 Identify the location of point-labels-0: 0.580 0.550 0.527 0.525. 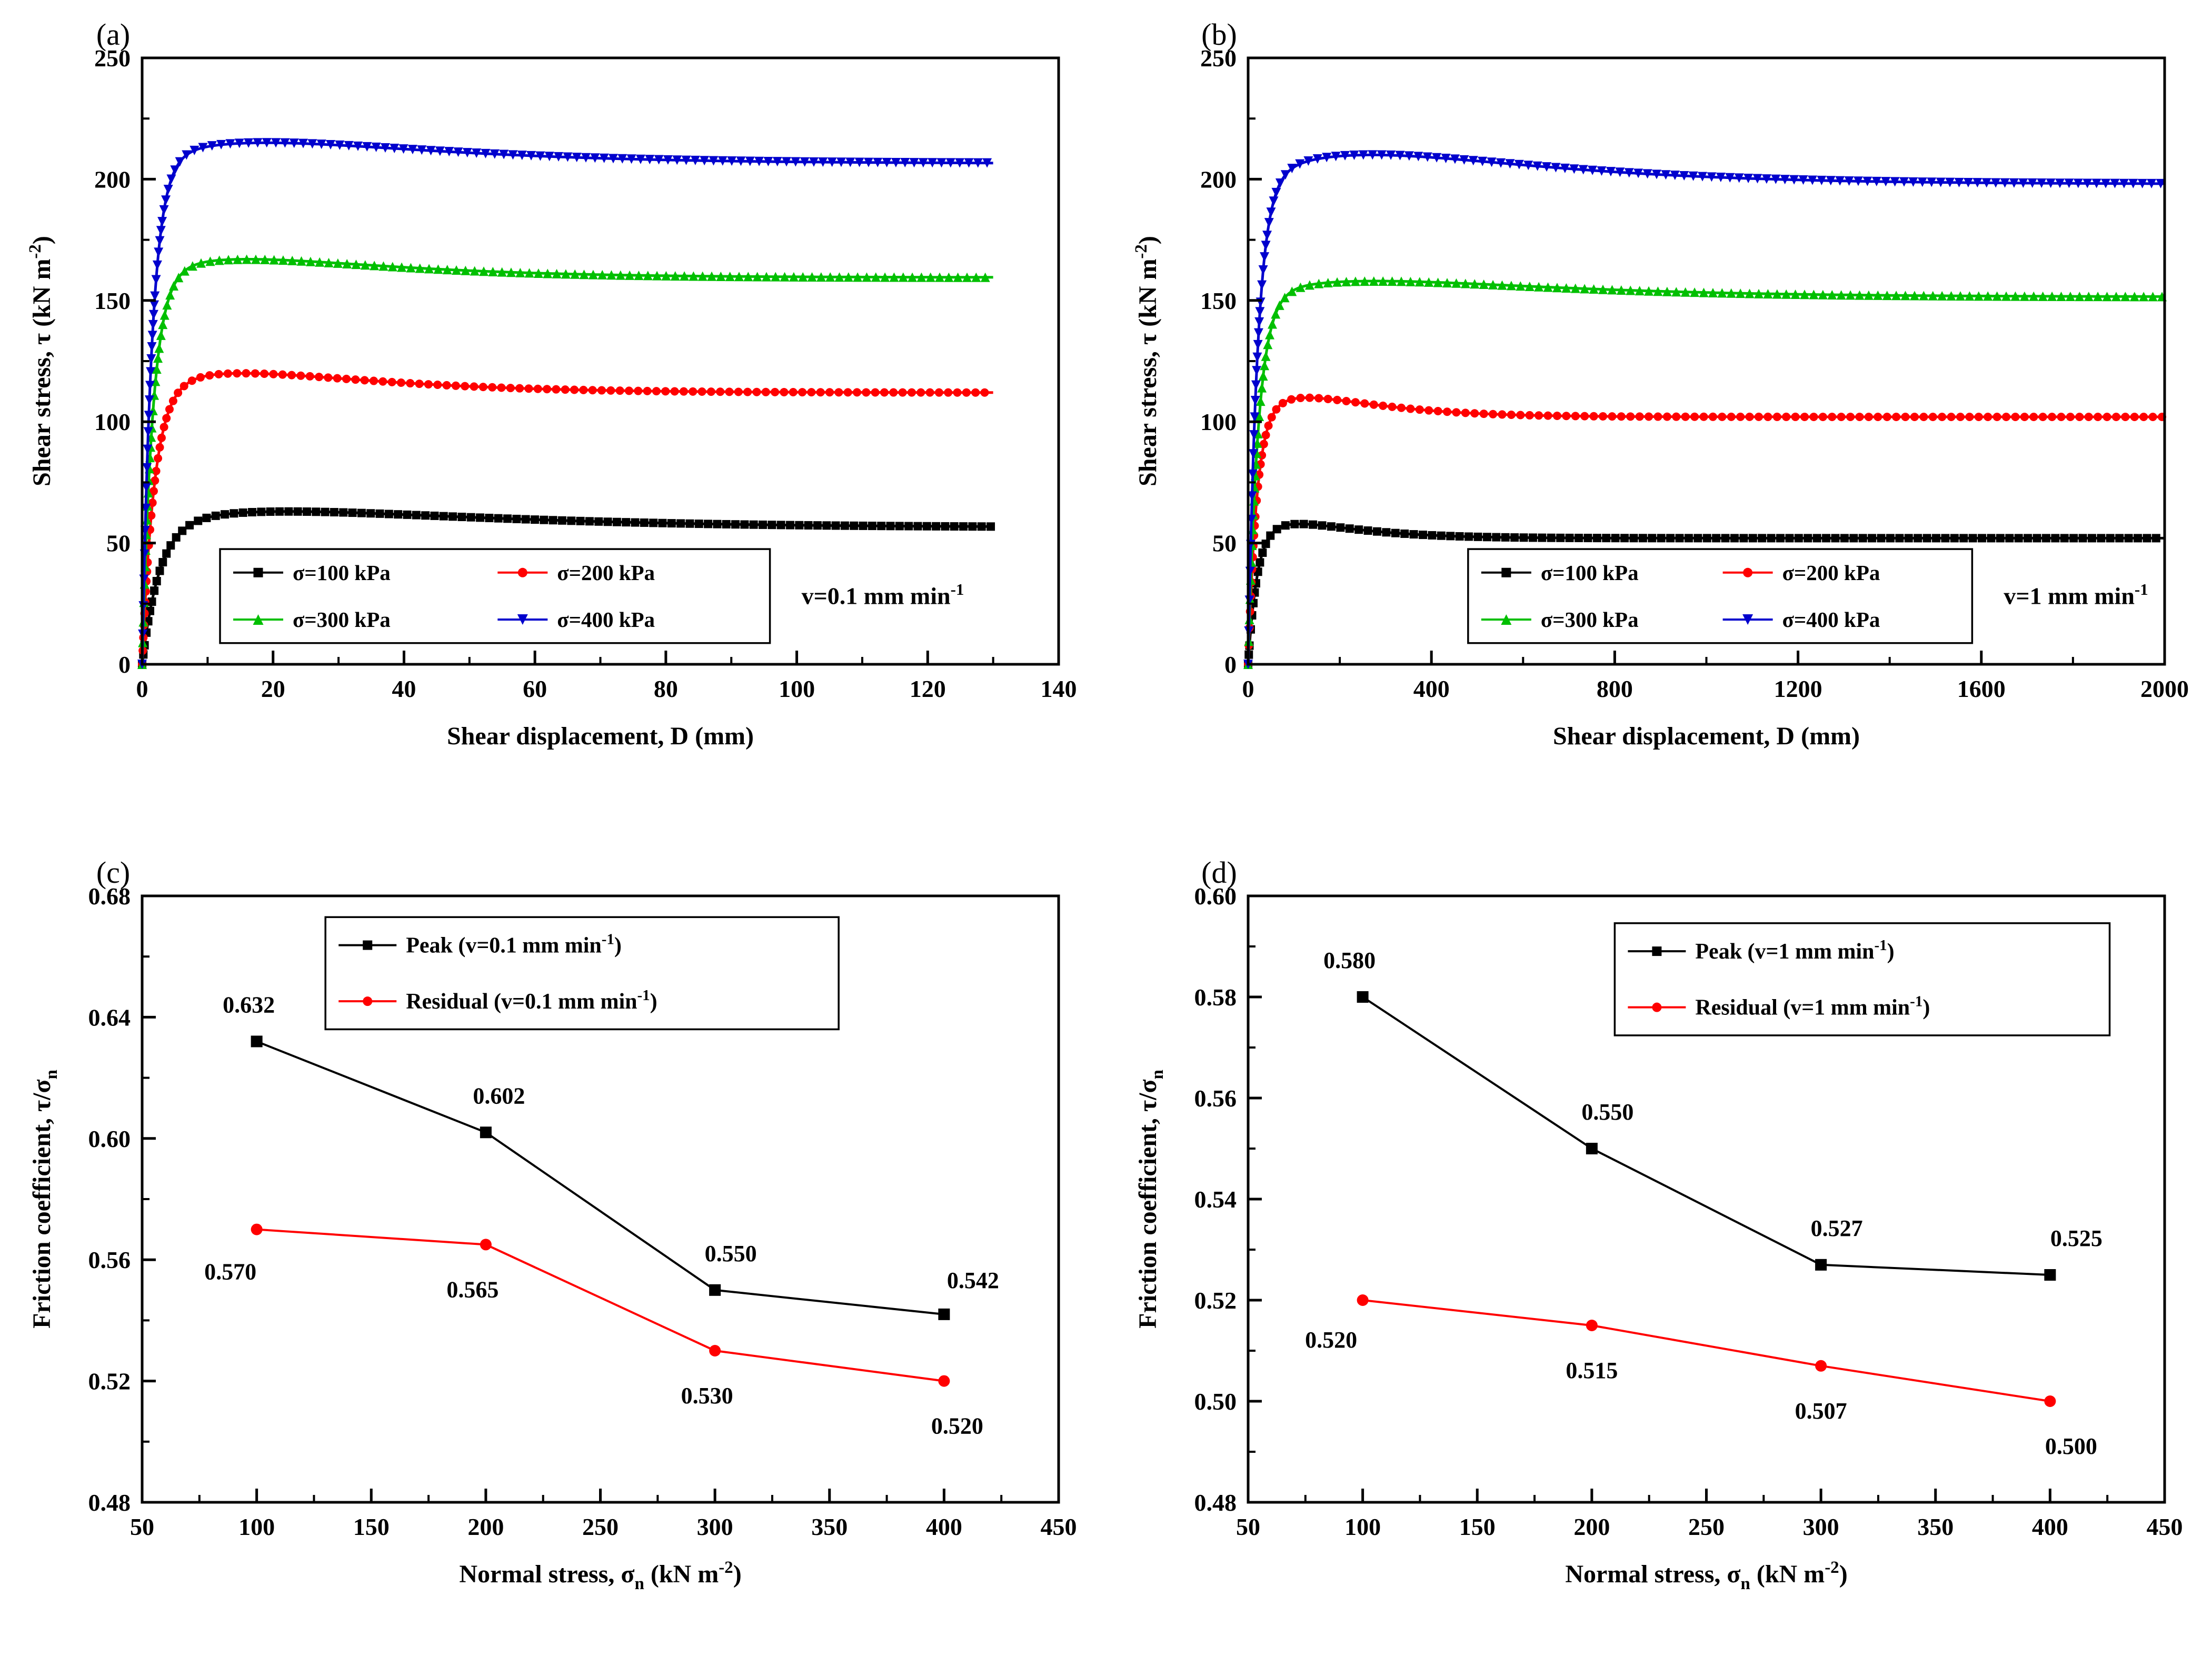
(1713, 1099).